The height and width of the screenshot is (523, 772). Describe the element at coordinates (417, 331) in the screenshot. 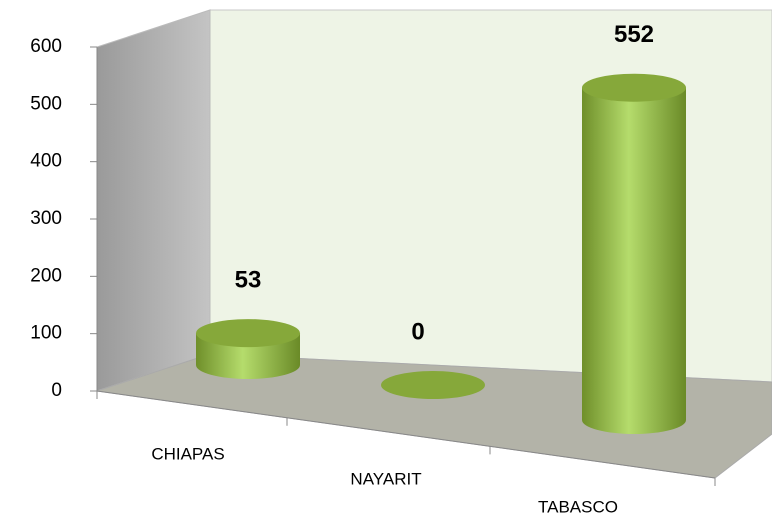

I see `value-label: 0` at that location.